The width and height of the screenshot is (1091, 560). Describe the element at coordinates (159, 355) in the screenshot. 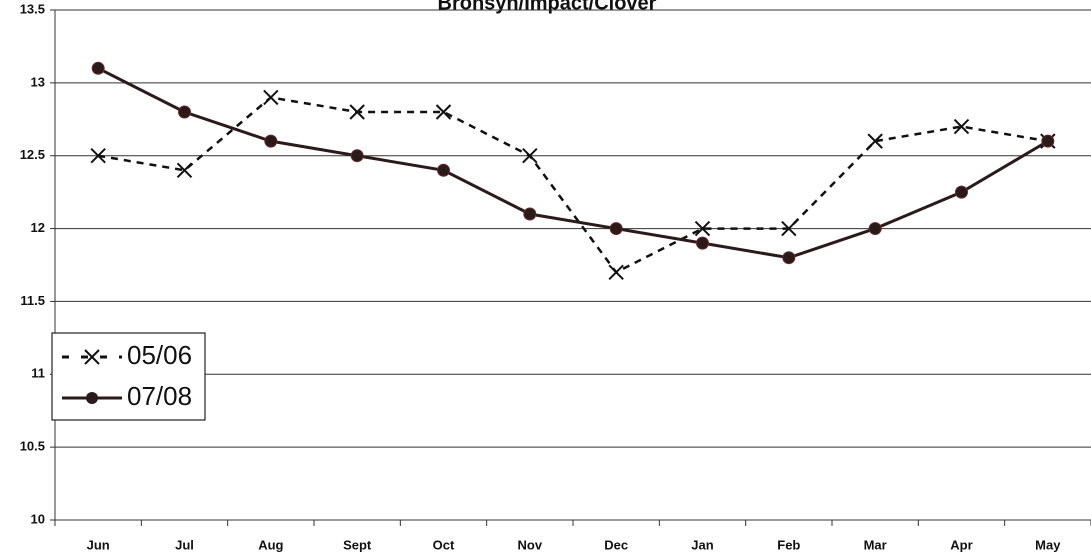

I see `legend-label: 05/06` at that location.